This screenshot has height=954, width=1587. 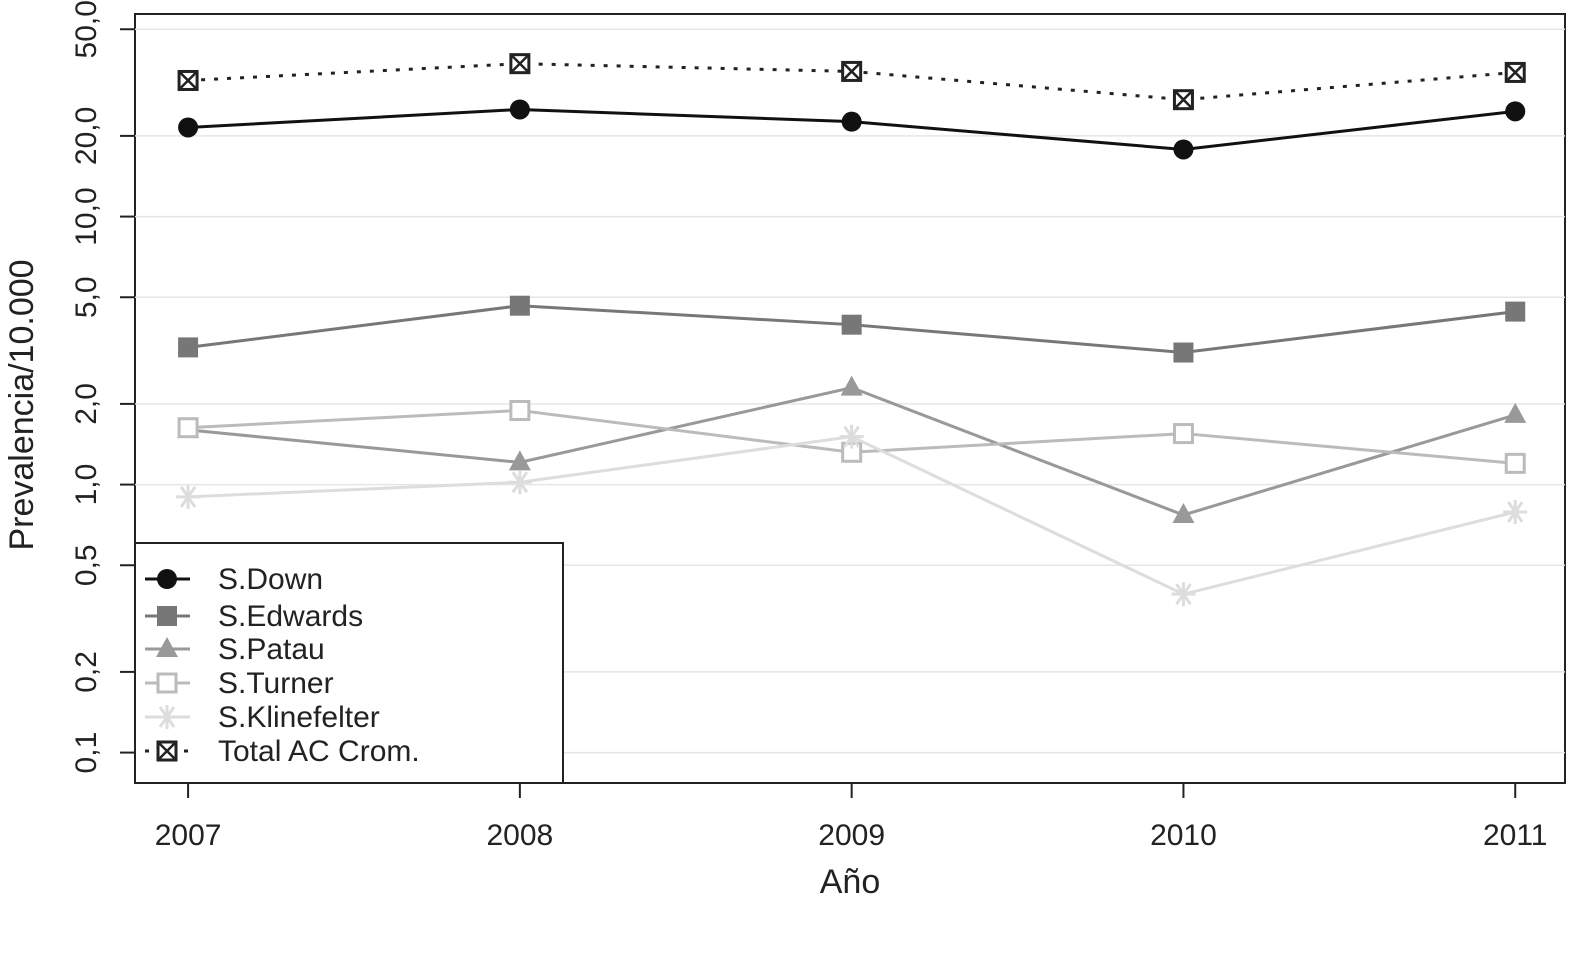 I want to click on x-axis-label: Año, so click(x=850, y=882).